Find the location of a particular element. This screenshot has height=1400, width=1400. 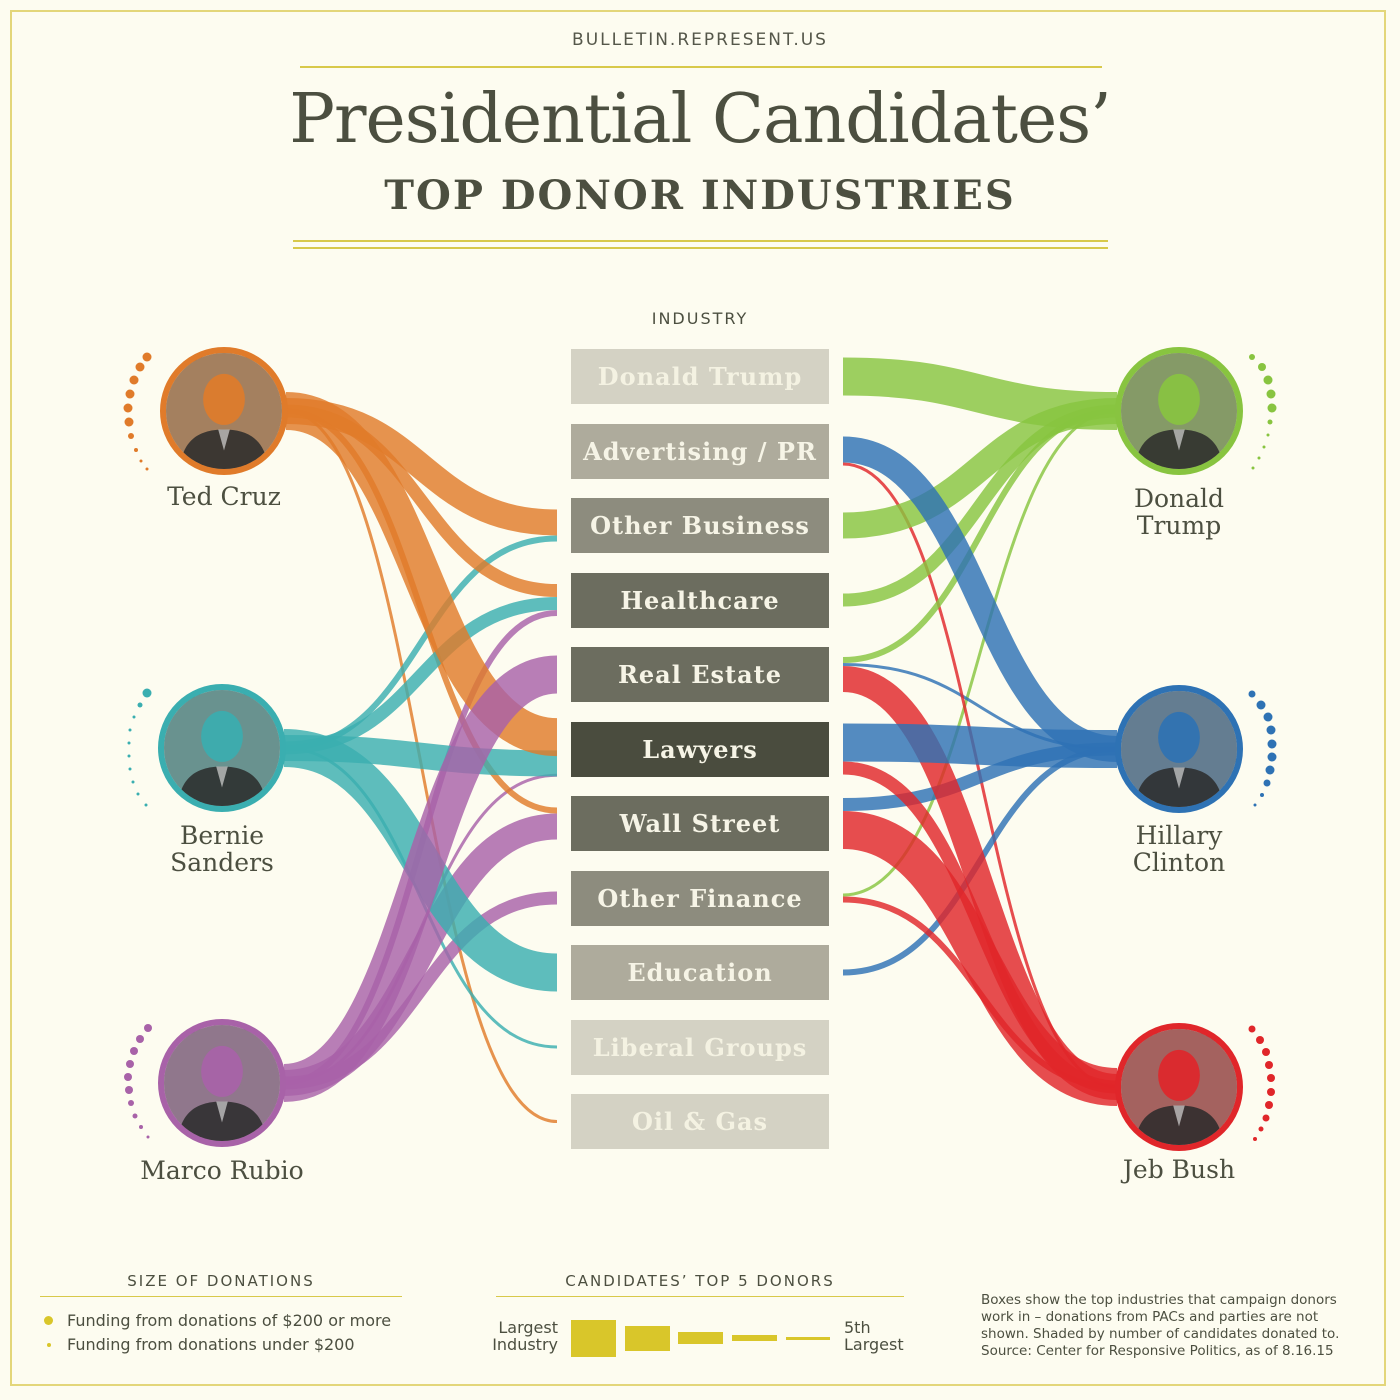

top5-legend-heading: CANDIDATES’ TOP 5 DONORS is located at coordinates (700, 1281).